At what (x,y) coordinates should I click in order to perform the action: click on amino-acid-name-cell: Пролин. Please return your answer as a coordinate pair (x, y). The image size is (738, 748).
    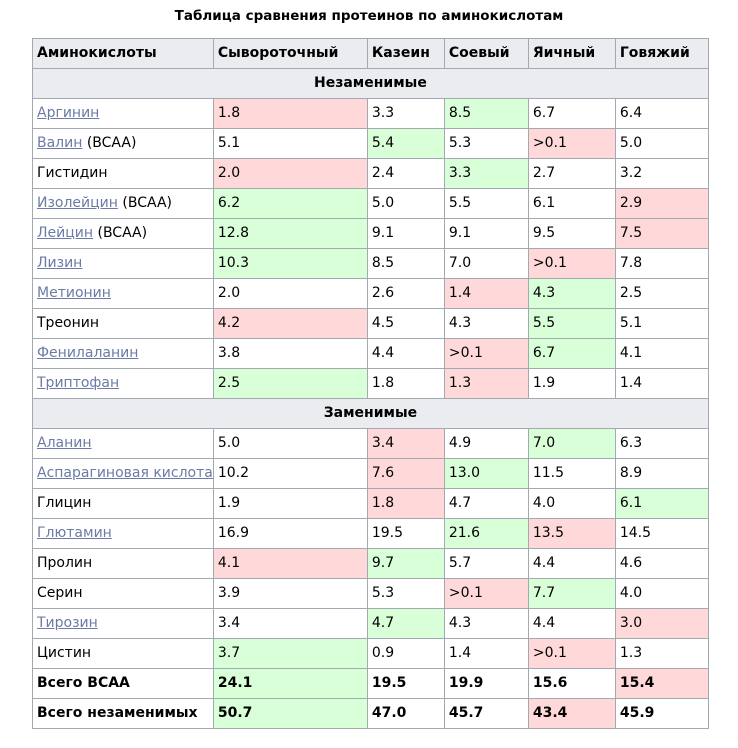
    Looking at the image, I should click on (123, 563).